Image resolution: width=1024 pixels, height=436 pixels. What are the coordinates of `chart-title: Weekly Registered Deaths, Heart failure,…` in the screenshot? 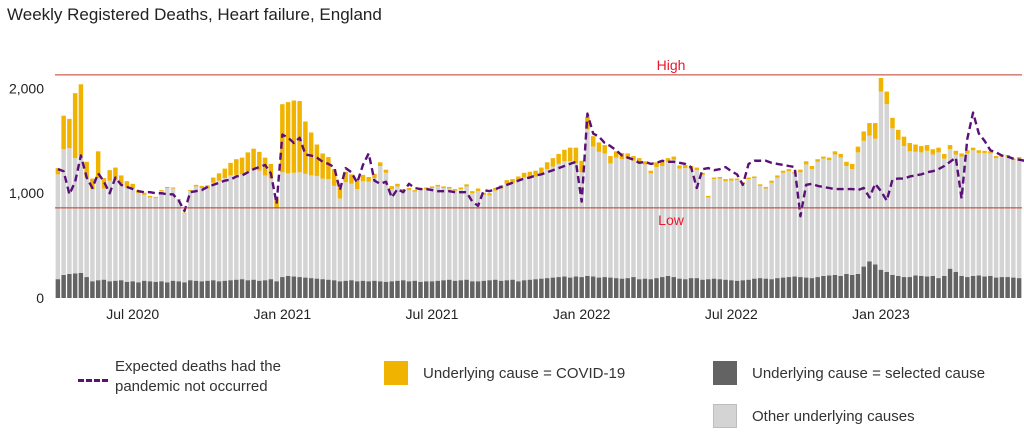 It's located at (194, 14).